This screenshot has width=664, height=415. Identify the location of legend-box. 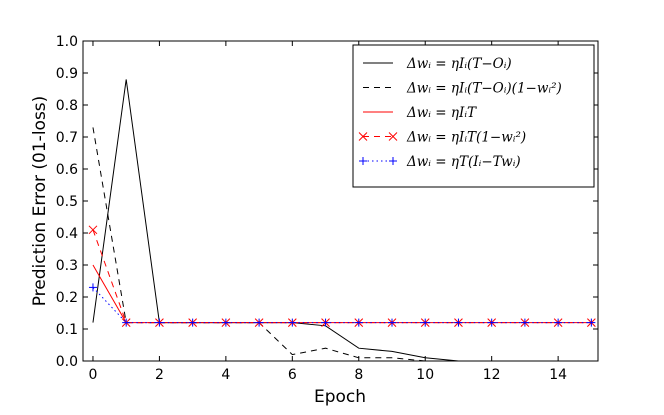
(473, 116).